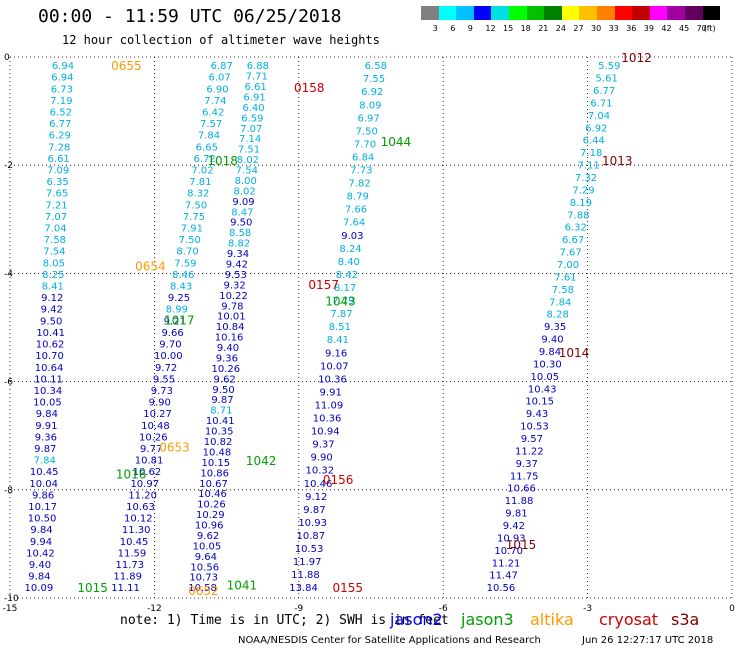 The image size is (740, 650). What do you see at coordinates (154, 609) in the screenshot?
I see `x-tick-label: -12` at bounding box center [154, 609].